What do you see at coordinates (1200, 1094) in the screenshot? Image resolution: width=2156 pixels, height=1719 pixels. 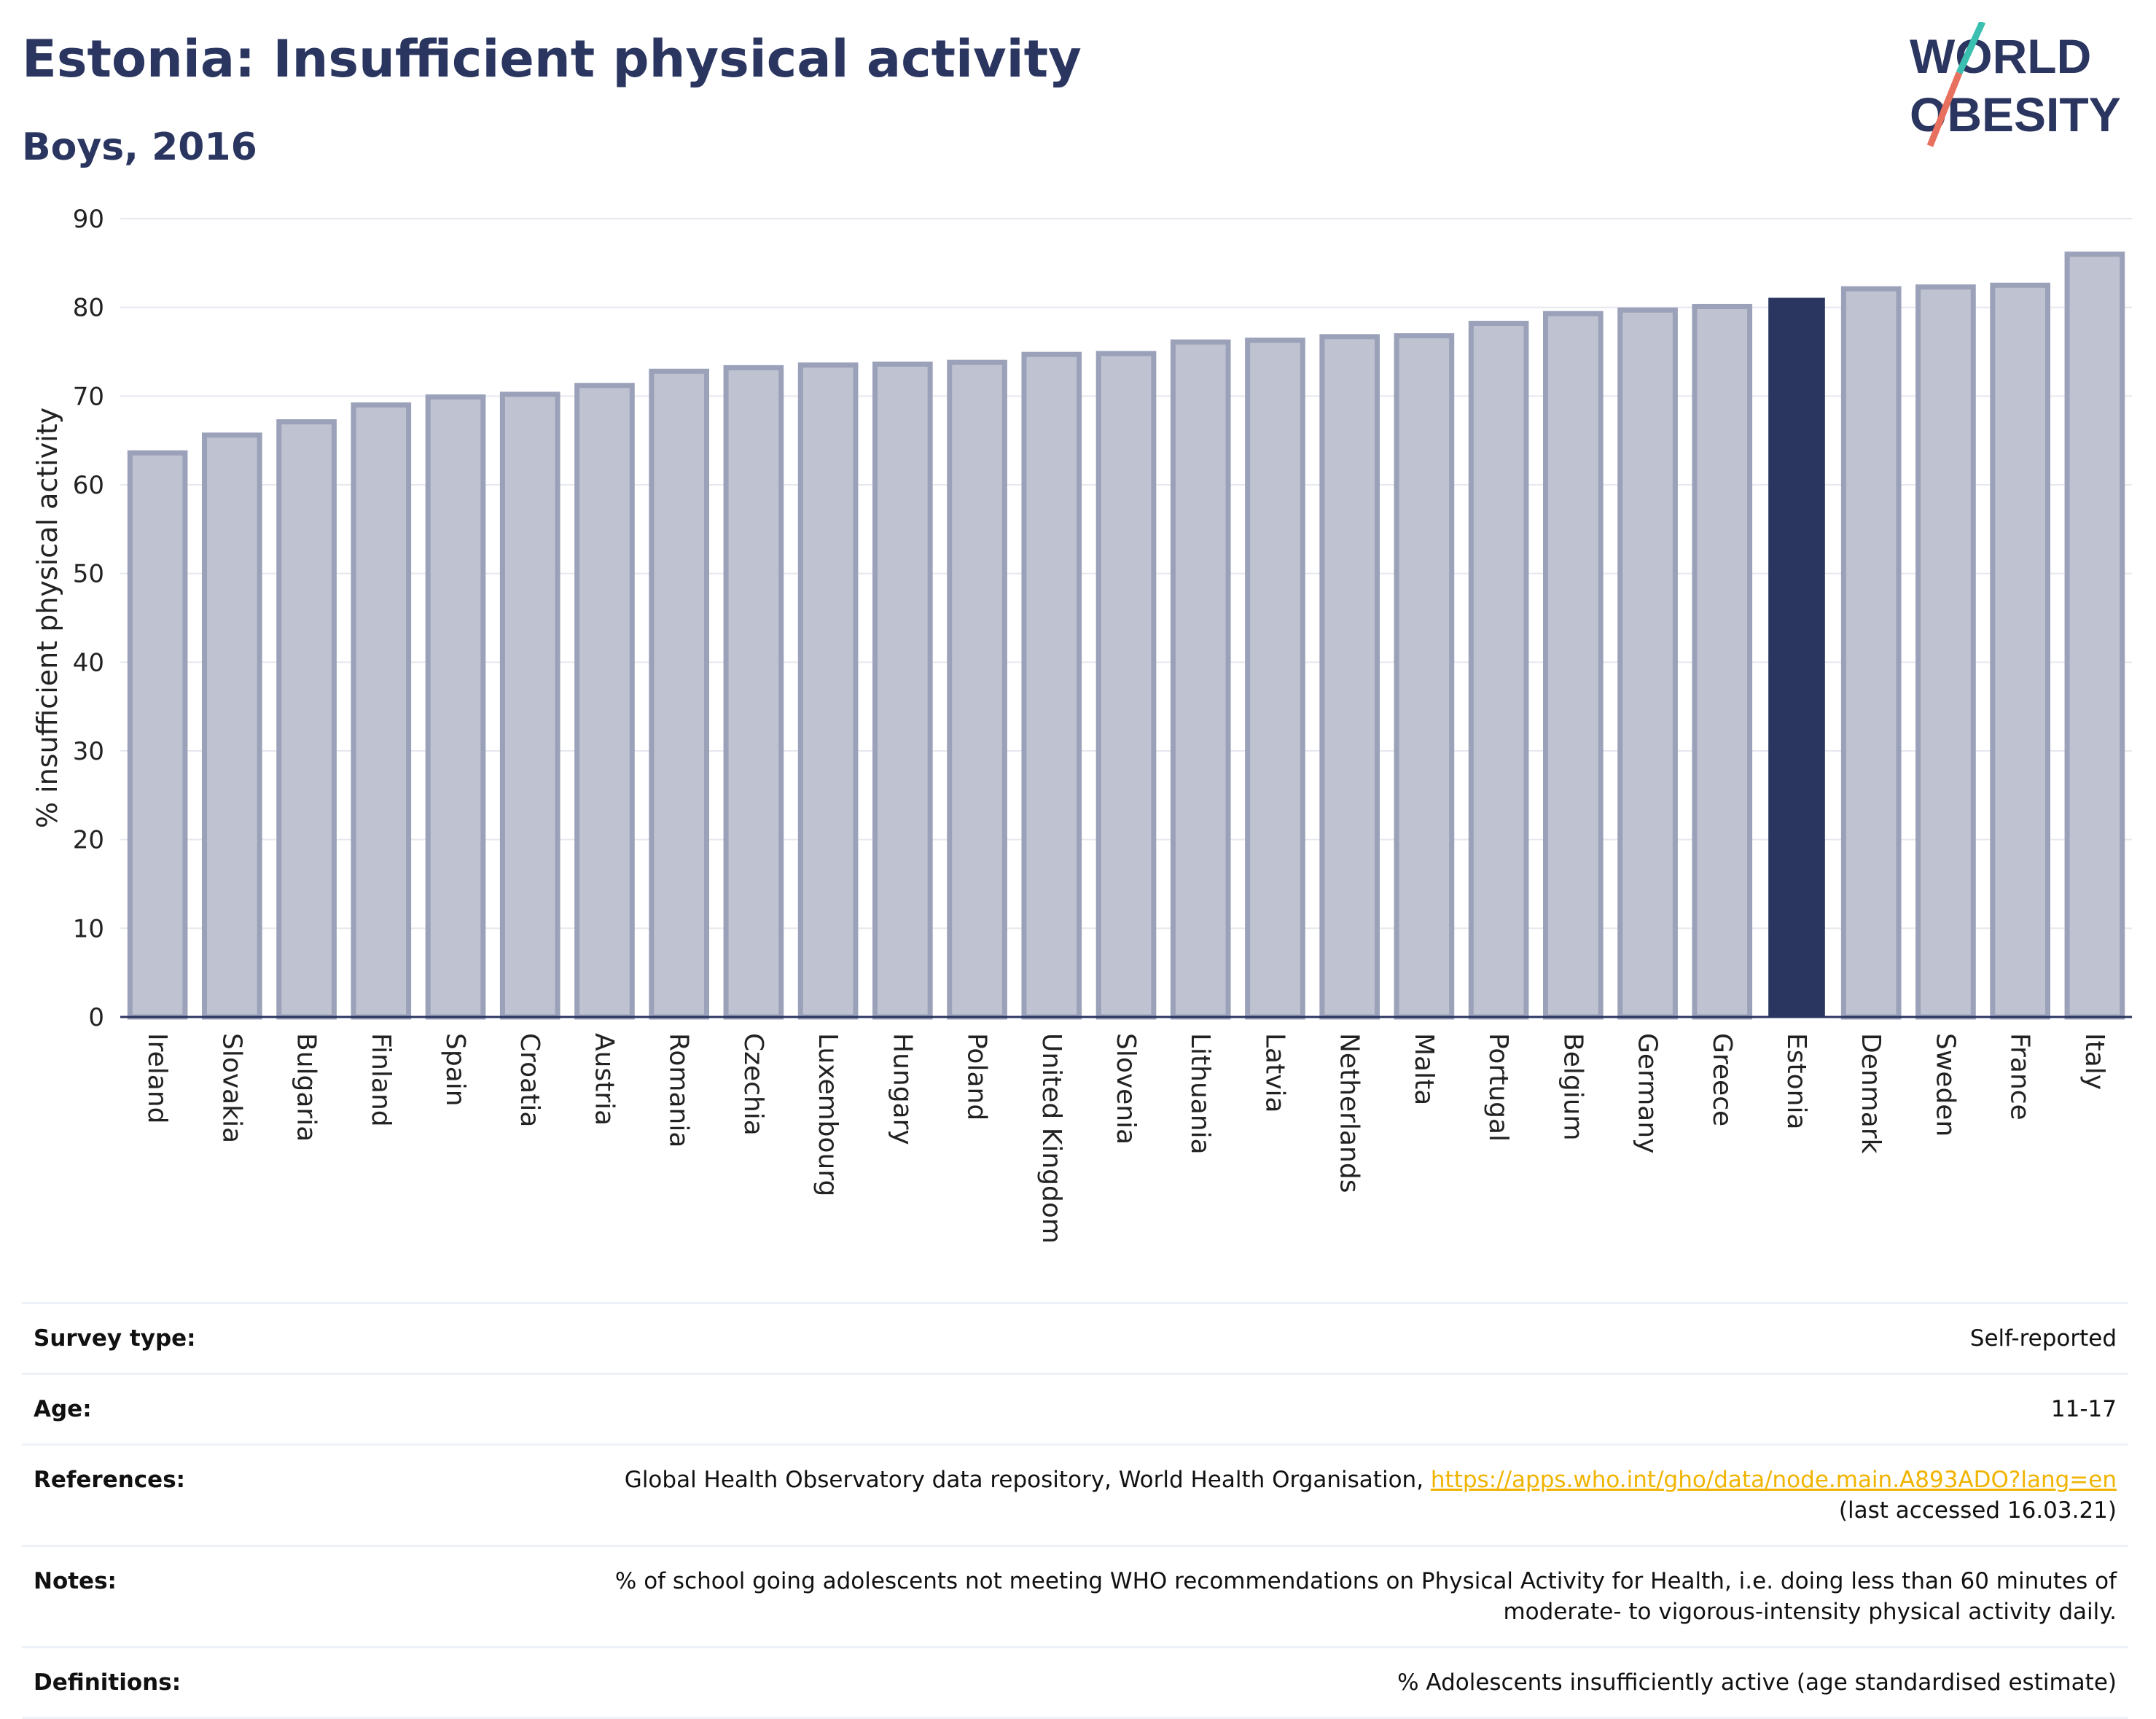 I see `x-tick-label: Lithuania` at bounding box center [1200, 1094].